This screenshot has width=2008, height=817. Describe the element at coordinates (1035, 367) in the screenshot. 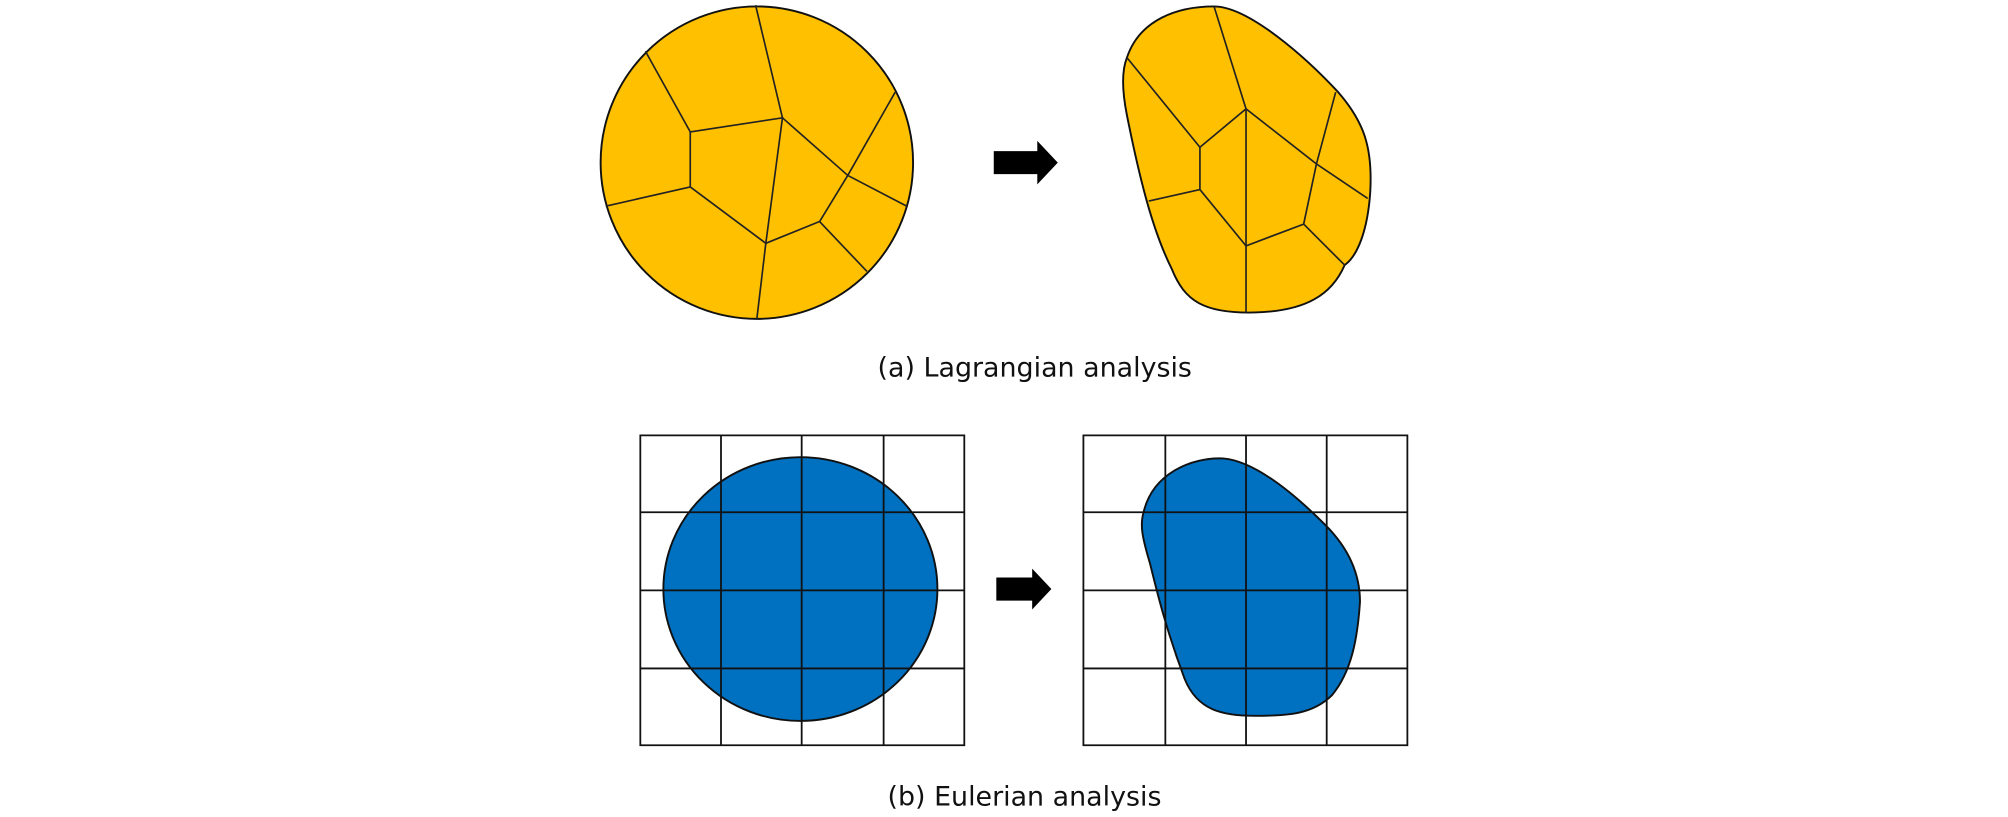

I see `caption: (a) Lagrangian analysis` at that location.